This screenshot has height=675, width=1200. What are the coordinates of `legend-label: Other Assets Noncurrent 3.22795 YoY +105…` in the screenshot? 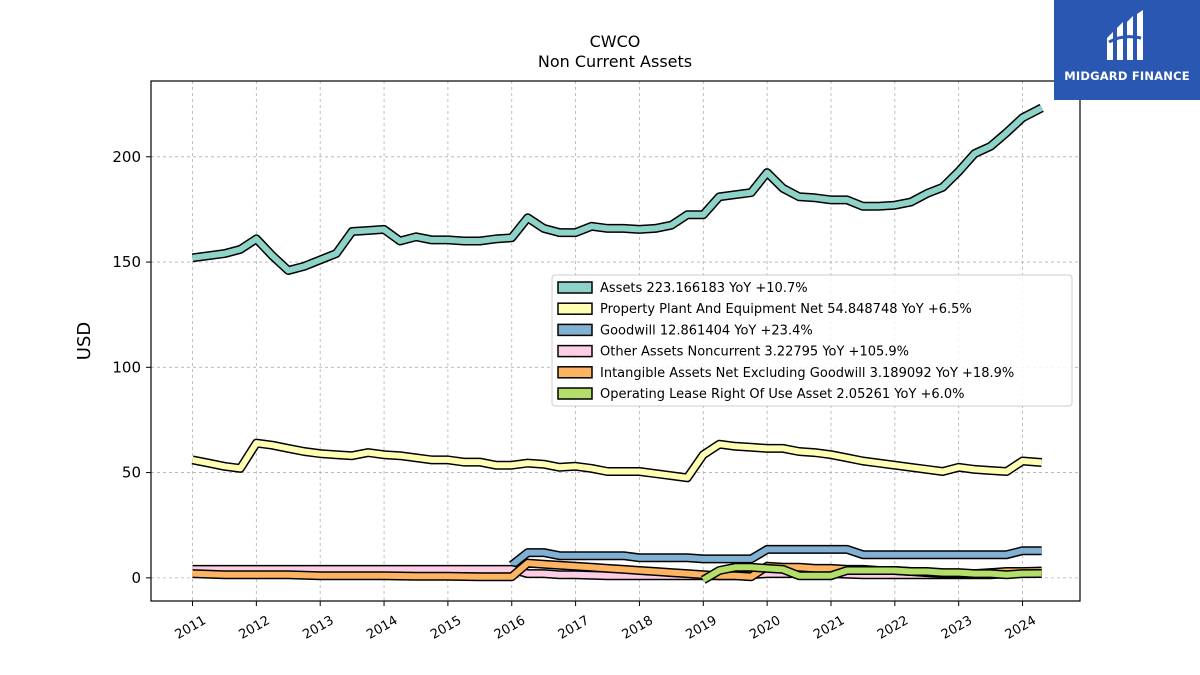 It's located at (754, 352).